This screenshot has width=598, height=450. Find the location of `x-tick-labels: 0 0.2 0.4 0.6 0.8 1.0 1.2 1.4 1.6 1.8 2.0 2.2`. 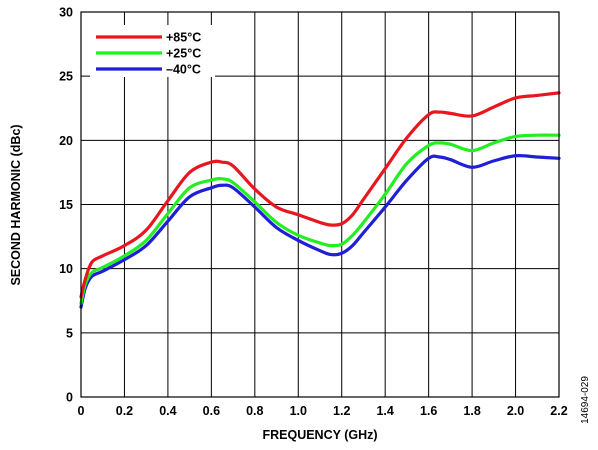

x-tick-labels: 0 0.2 0.4 0.6 0.8 1.0 1.2 1.4 1.6 1.8 2.0 2.2 is located at coordinates (323, 411).